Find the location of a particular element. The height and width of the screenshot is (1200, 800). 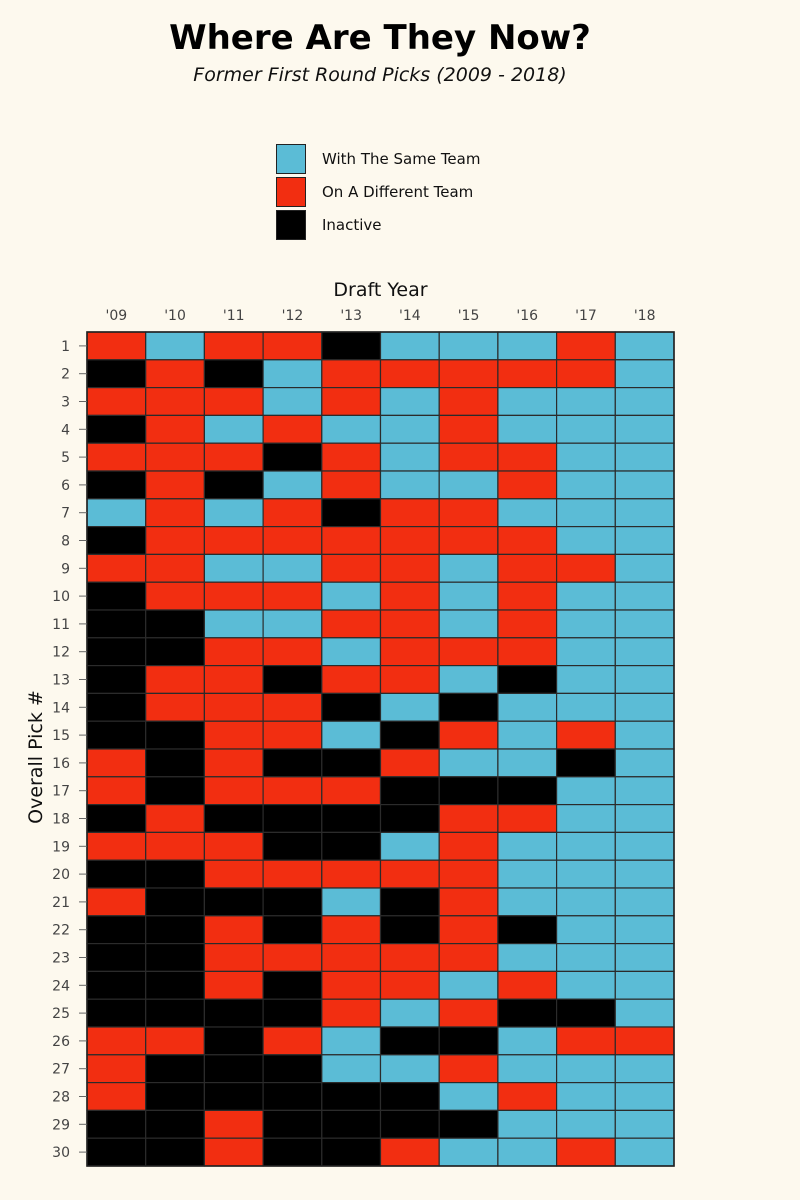

y-tick-label: 30 is located at coordinates (61, 1153).